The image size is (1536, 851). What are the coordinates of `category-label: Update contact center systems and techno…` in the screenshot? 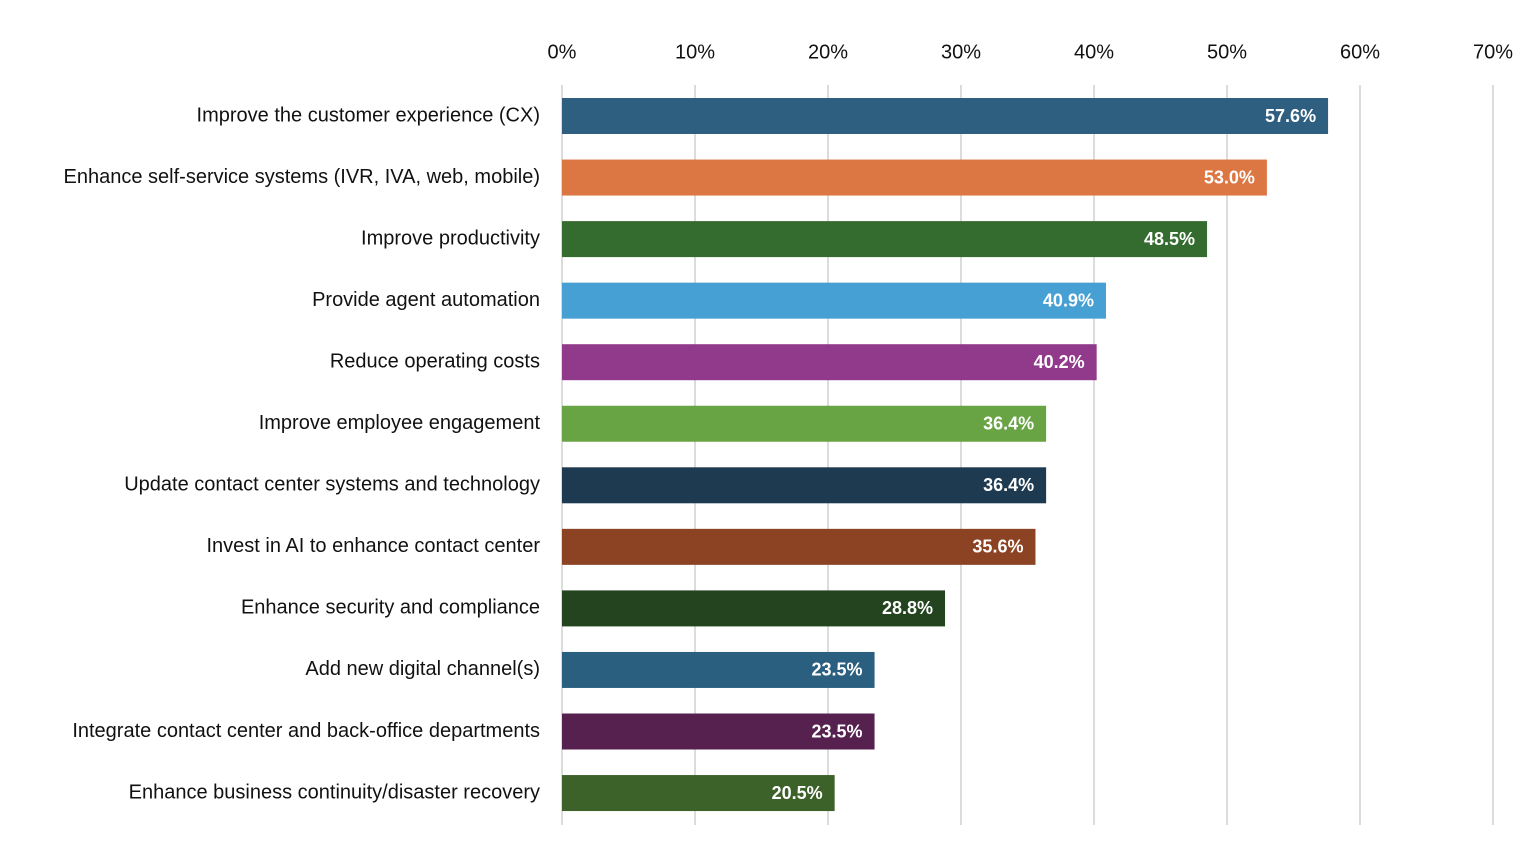 It's located at (332, 485).